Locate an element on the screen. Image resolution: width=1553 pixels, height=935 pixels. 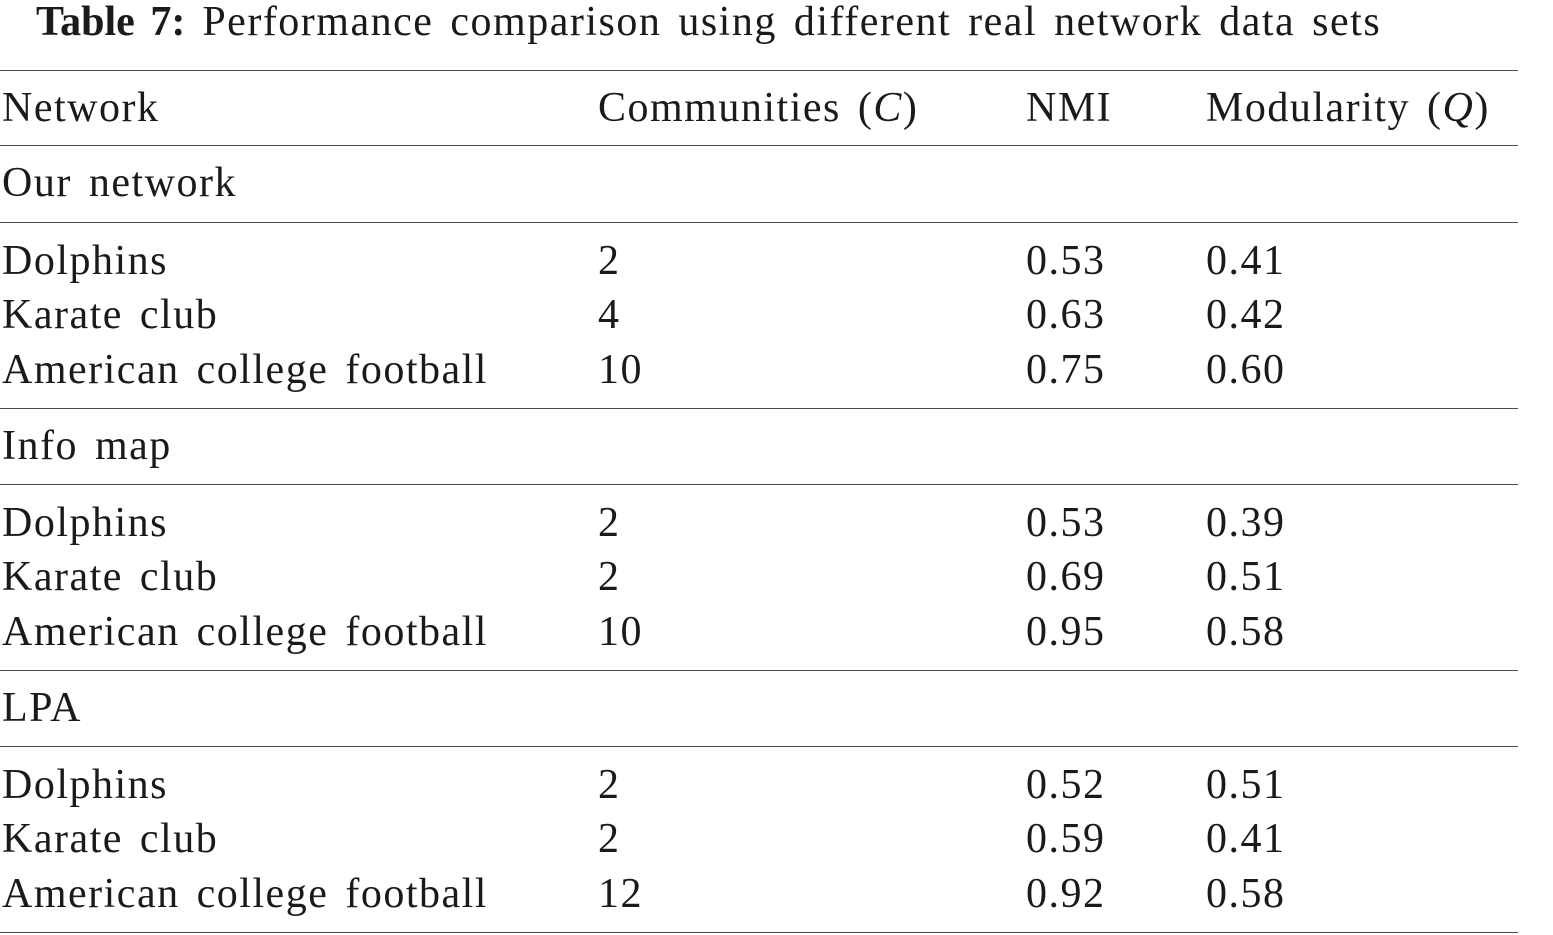
table-cell-nmi: 0.95 is located at coordinates (1066, 632).